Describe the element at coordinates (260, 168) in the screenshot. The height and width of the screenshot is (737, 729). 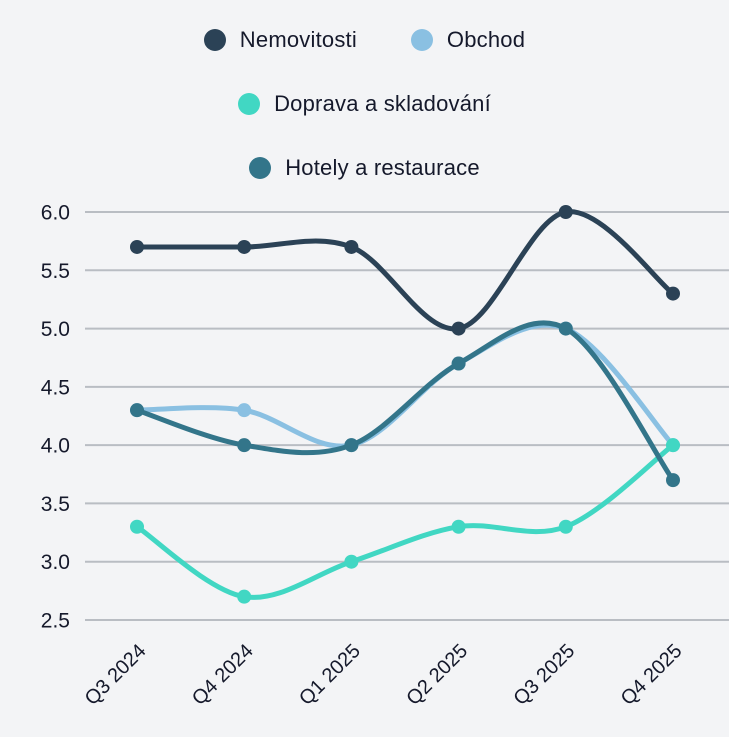
I see `legend-dot-hotely-icon` at that location.